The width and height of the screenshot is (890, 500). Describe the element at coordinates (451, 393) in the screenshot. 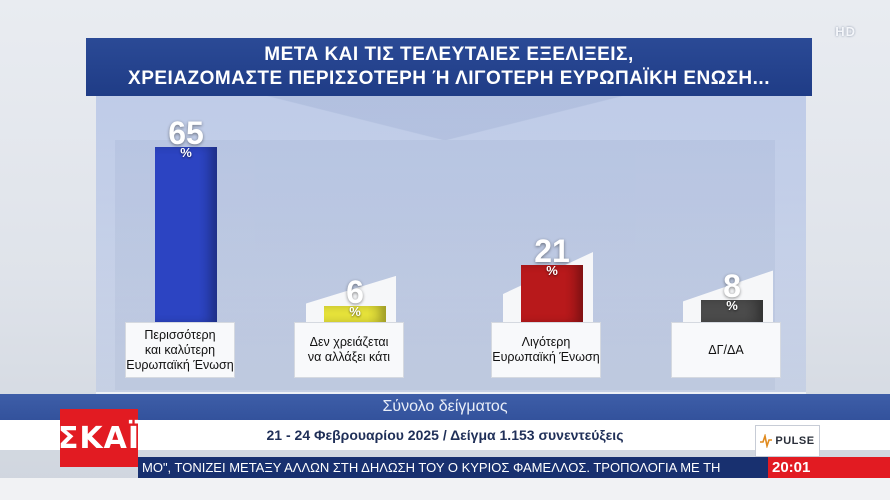

I see `chart-baseline` at that location.